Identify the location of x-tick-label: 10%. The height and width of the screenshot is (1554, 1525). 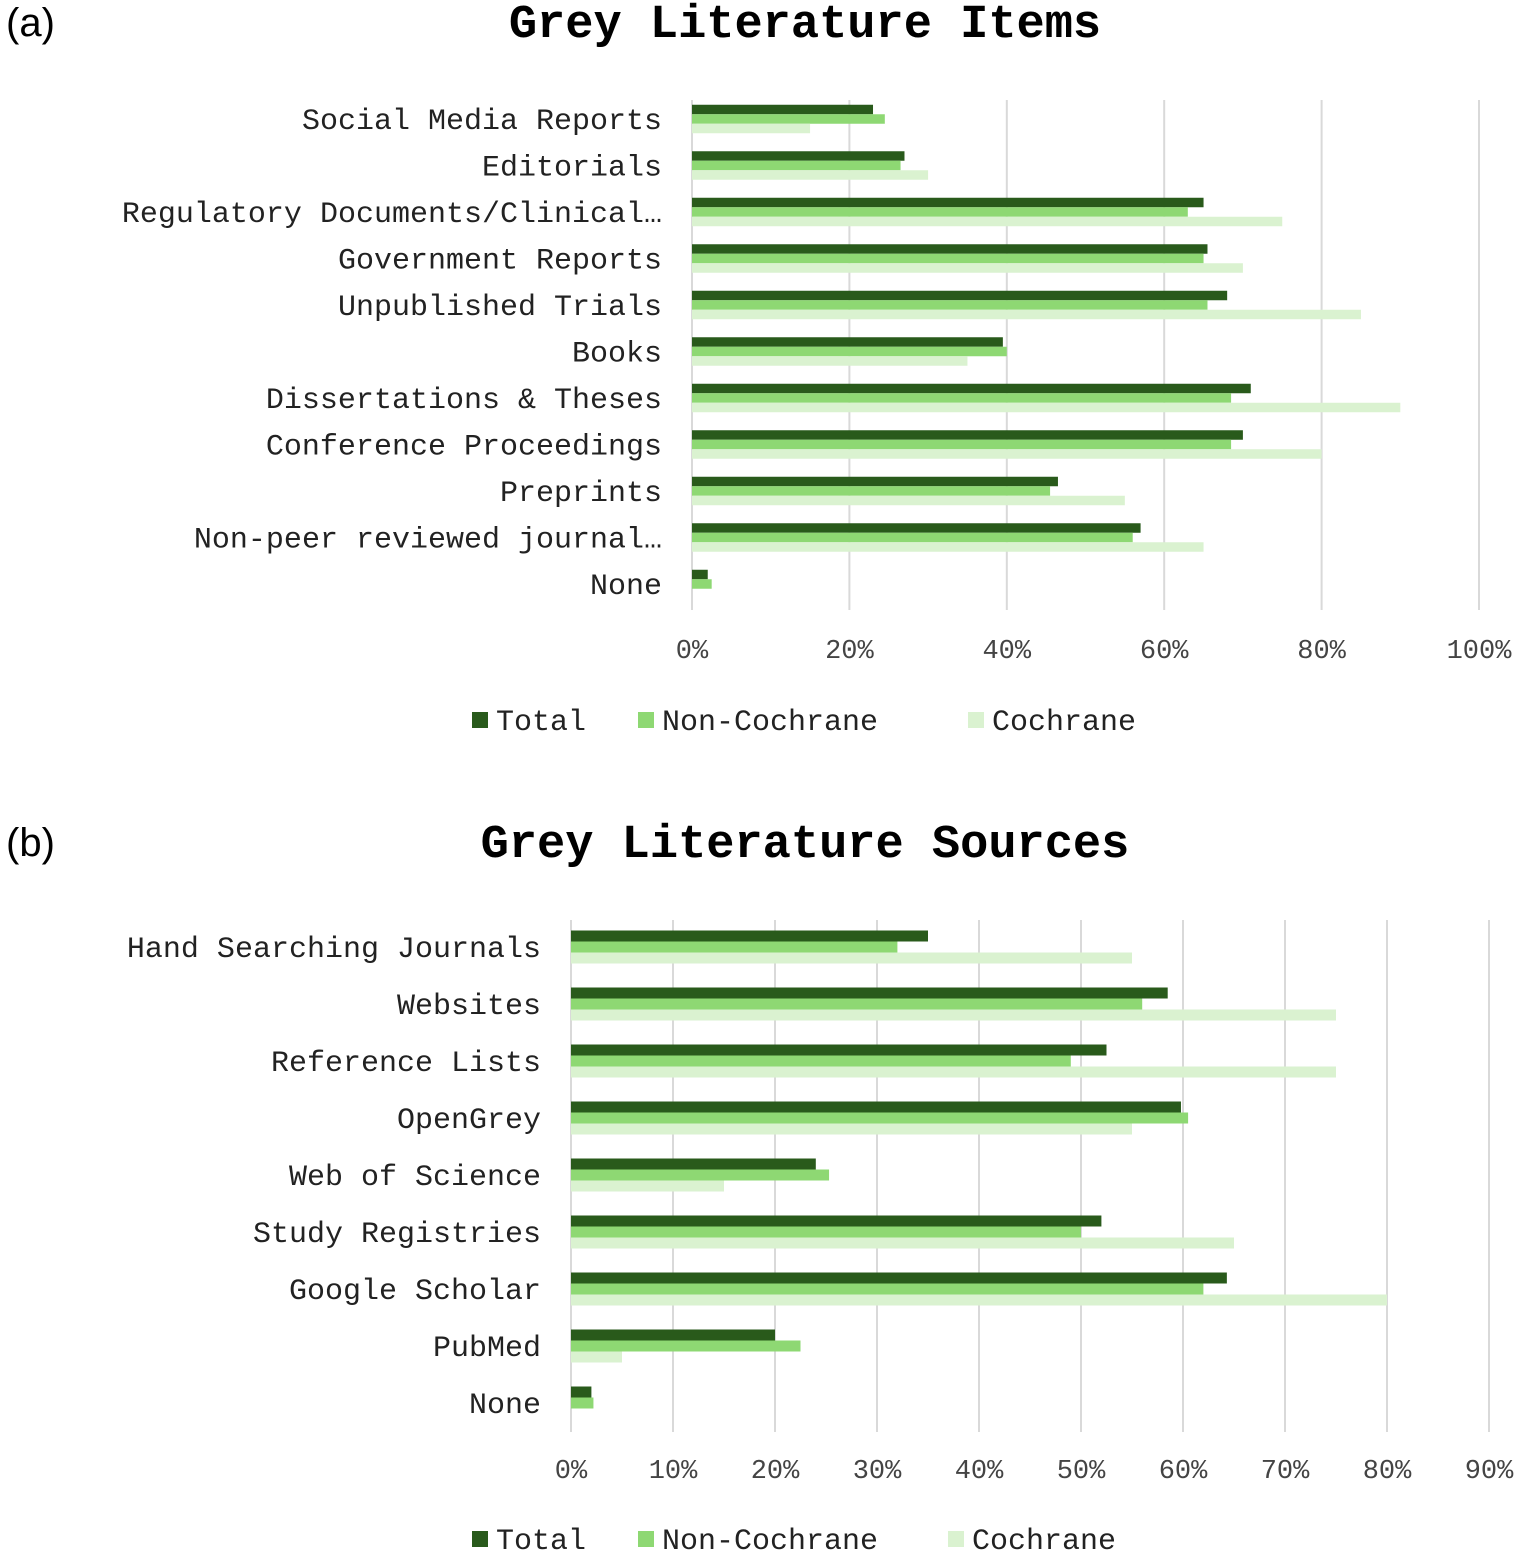
(673, 1472).